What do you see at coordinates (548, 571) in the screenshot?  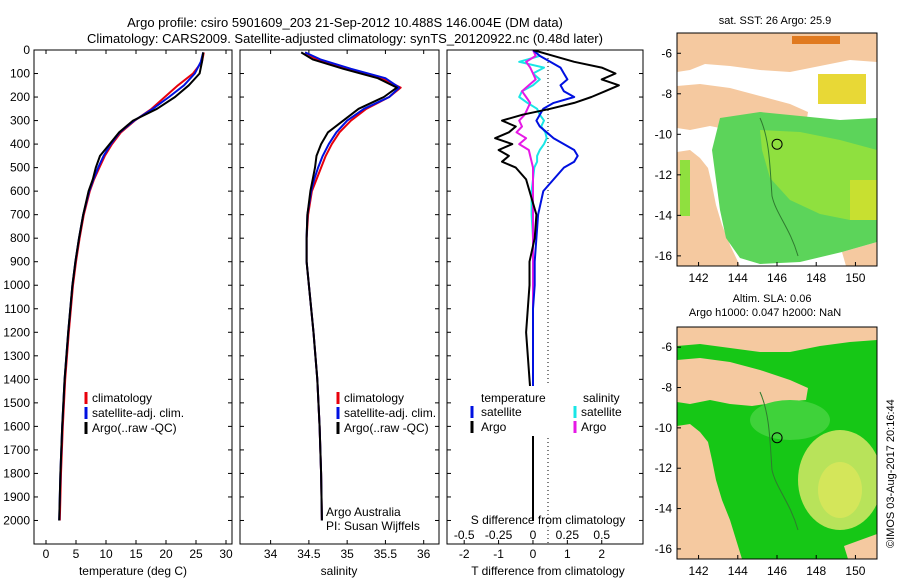 I see `t-difference-axis-label: T difference from climatology` at bounding box center [548, 571].